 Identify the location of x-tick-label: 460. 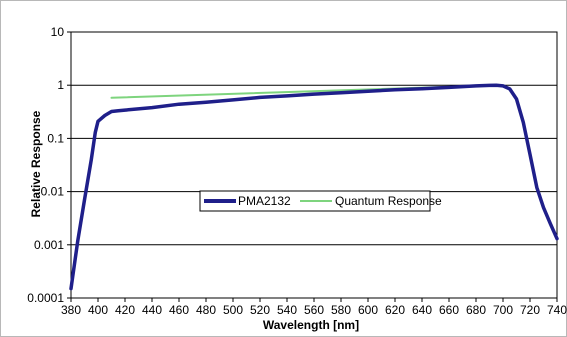
(179, 310).